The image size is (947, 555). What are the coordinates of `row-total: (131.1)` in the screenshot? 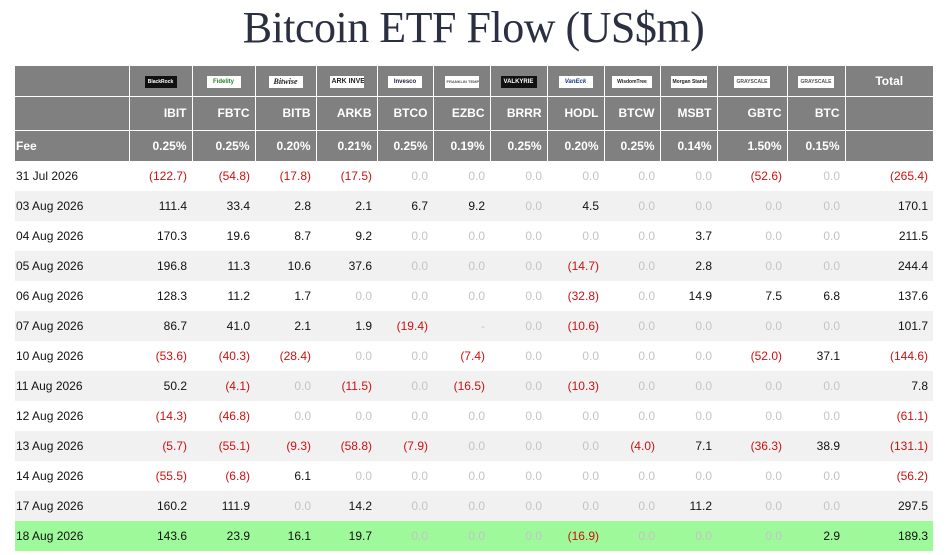 It's located at (908, 446).